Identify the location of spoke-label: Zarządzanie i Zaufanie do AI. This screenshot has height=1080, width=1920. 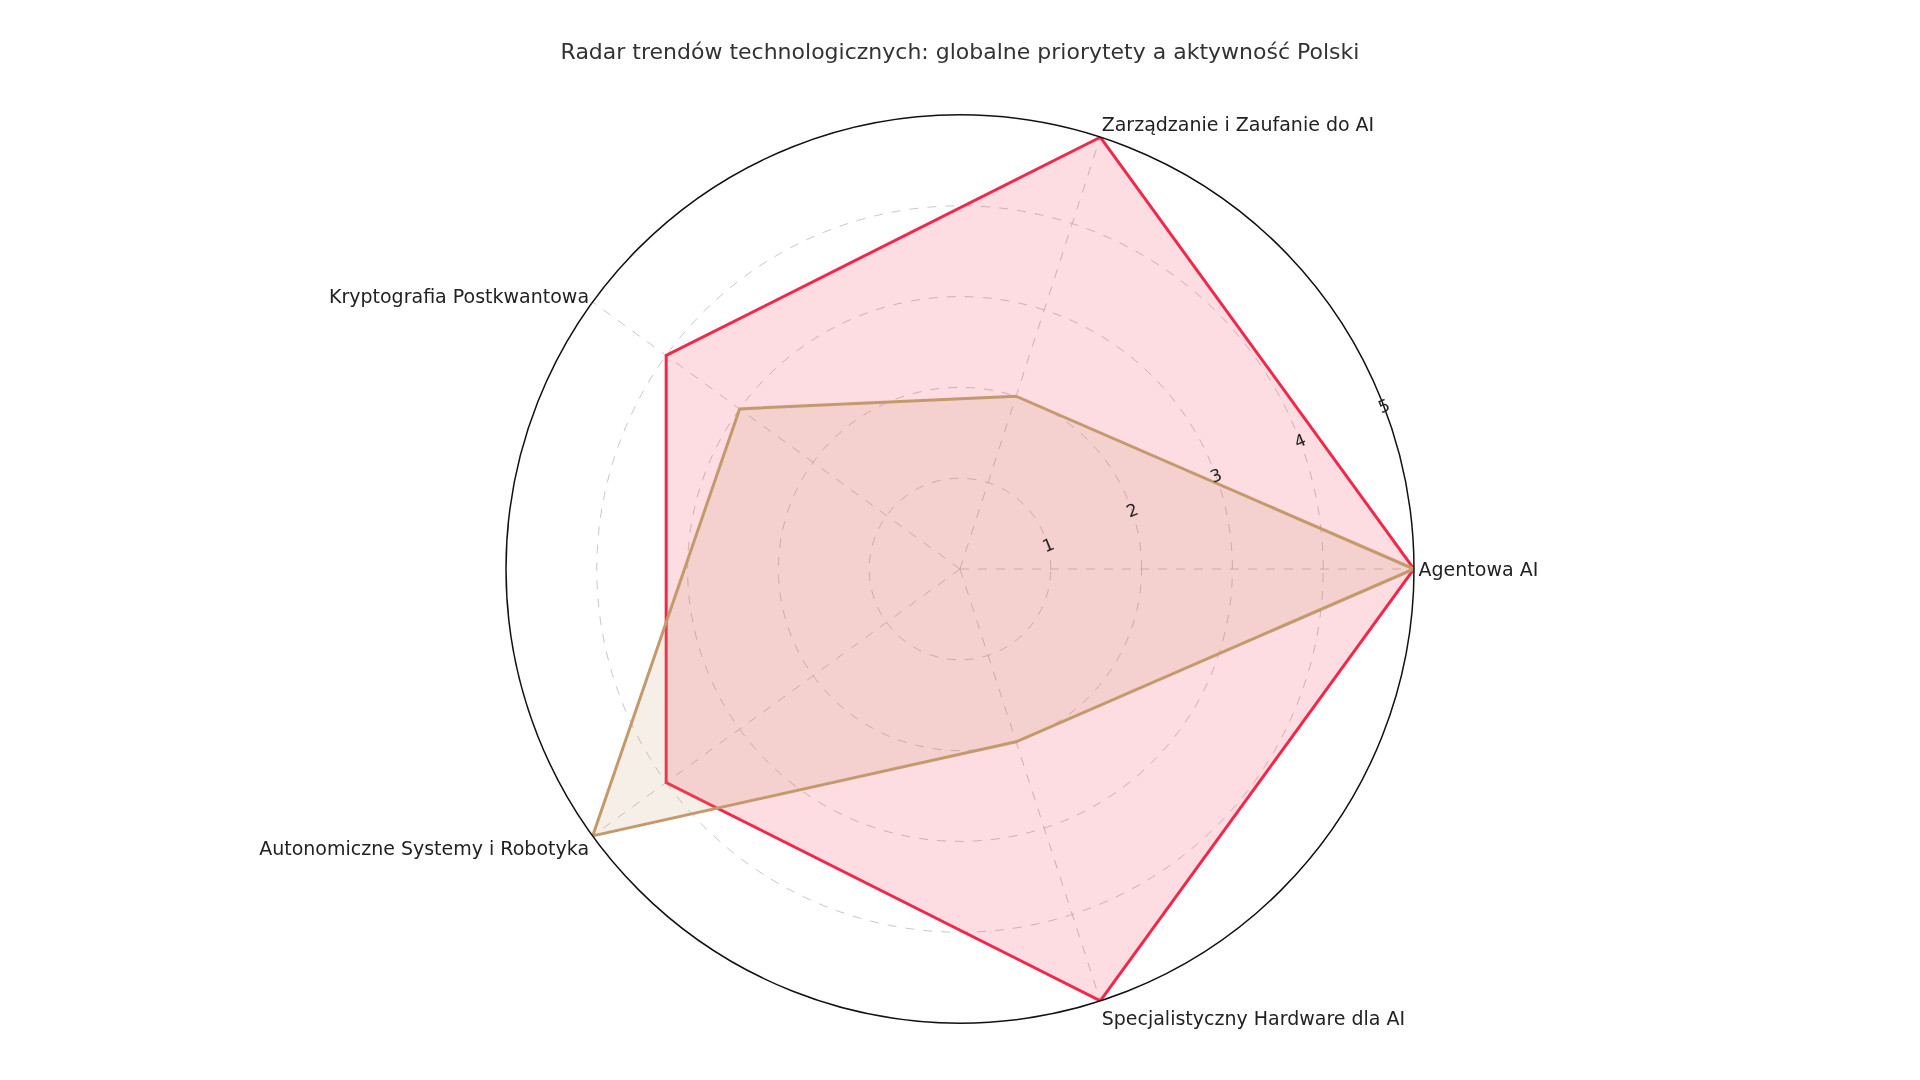
(1238, 124).